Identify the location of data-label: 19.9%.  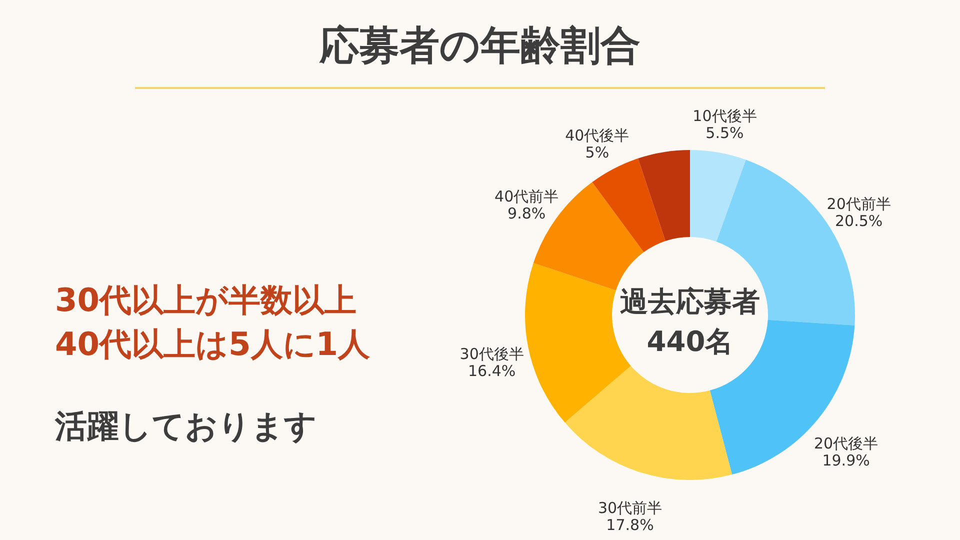
(846, 460).